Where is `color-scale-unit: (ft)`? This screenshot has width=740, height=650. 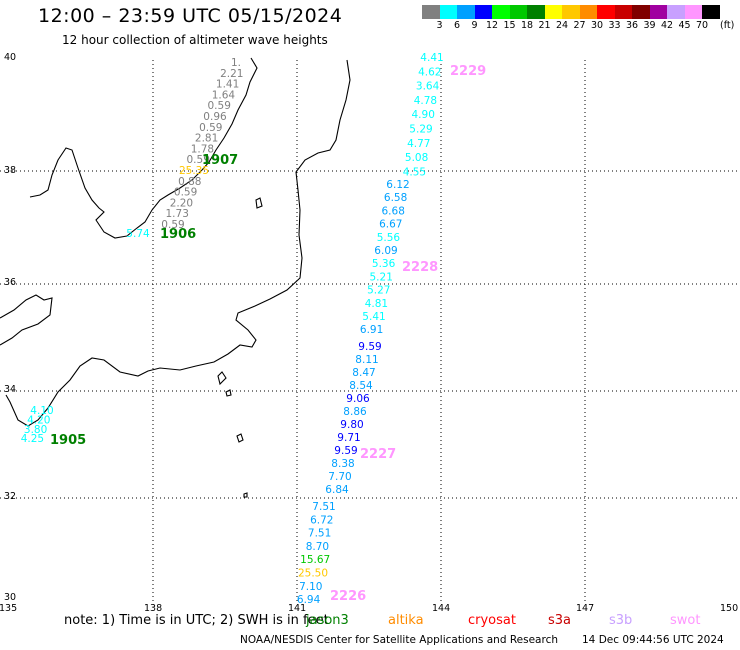 color-scale-unit: (ft) is located at coordinates (727, 25).